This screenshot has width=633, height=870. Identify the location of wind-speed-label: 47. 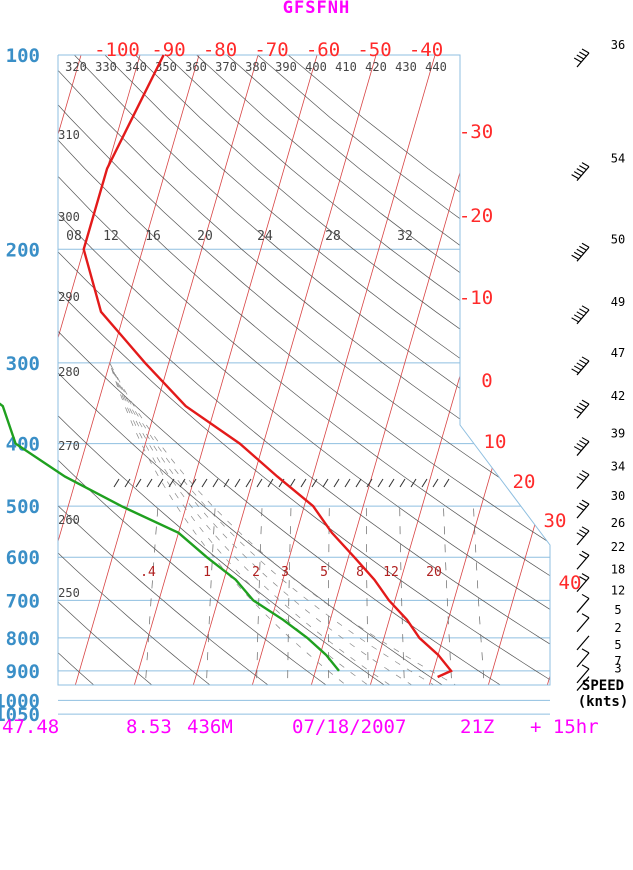
(618, 353).